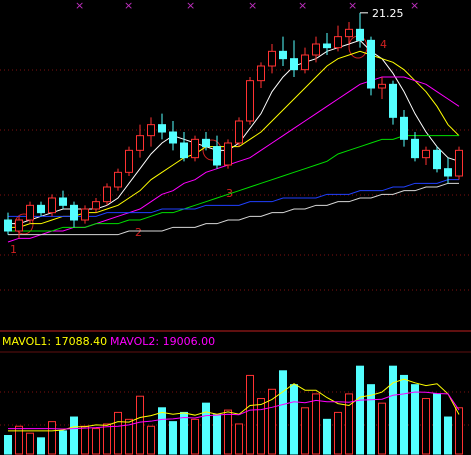 The image size is (471, 455). What do you see at coordinates (54, 341) in the screenshot?
I see `legend-entry: MAVOL1: 17088.40` at bounding box center [54, 341].